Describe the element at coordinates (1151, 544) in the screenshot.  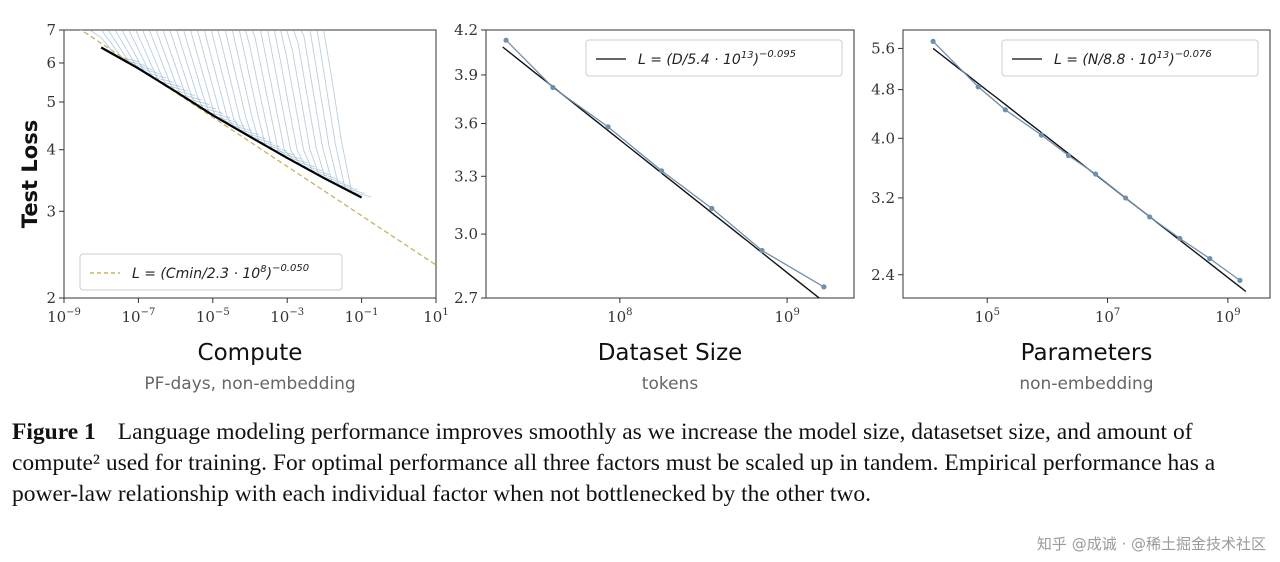
I see `watermark: 知乎 @成诚 · @稀土掘金技术社区` at that location.